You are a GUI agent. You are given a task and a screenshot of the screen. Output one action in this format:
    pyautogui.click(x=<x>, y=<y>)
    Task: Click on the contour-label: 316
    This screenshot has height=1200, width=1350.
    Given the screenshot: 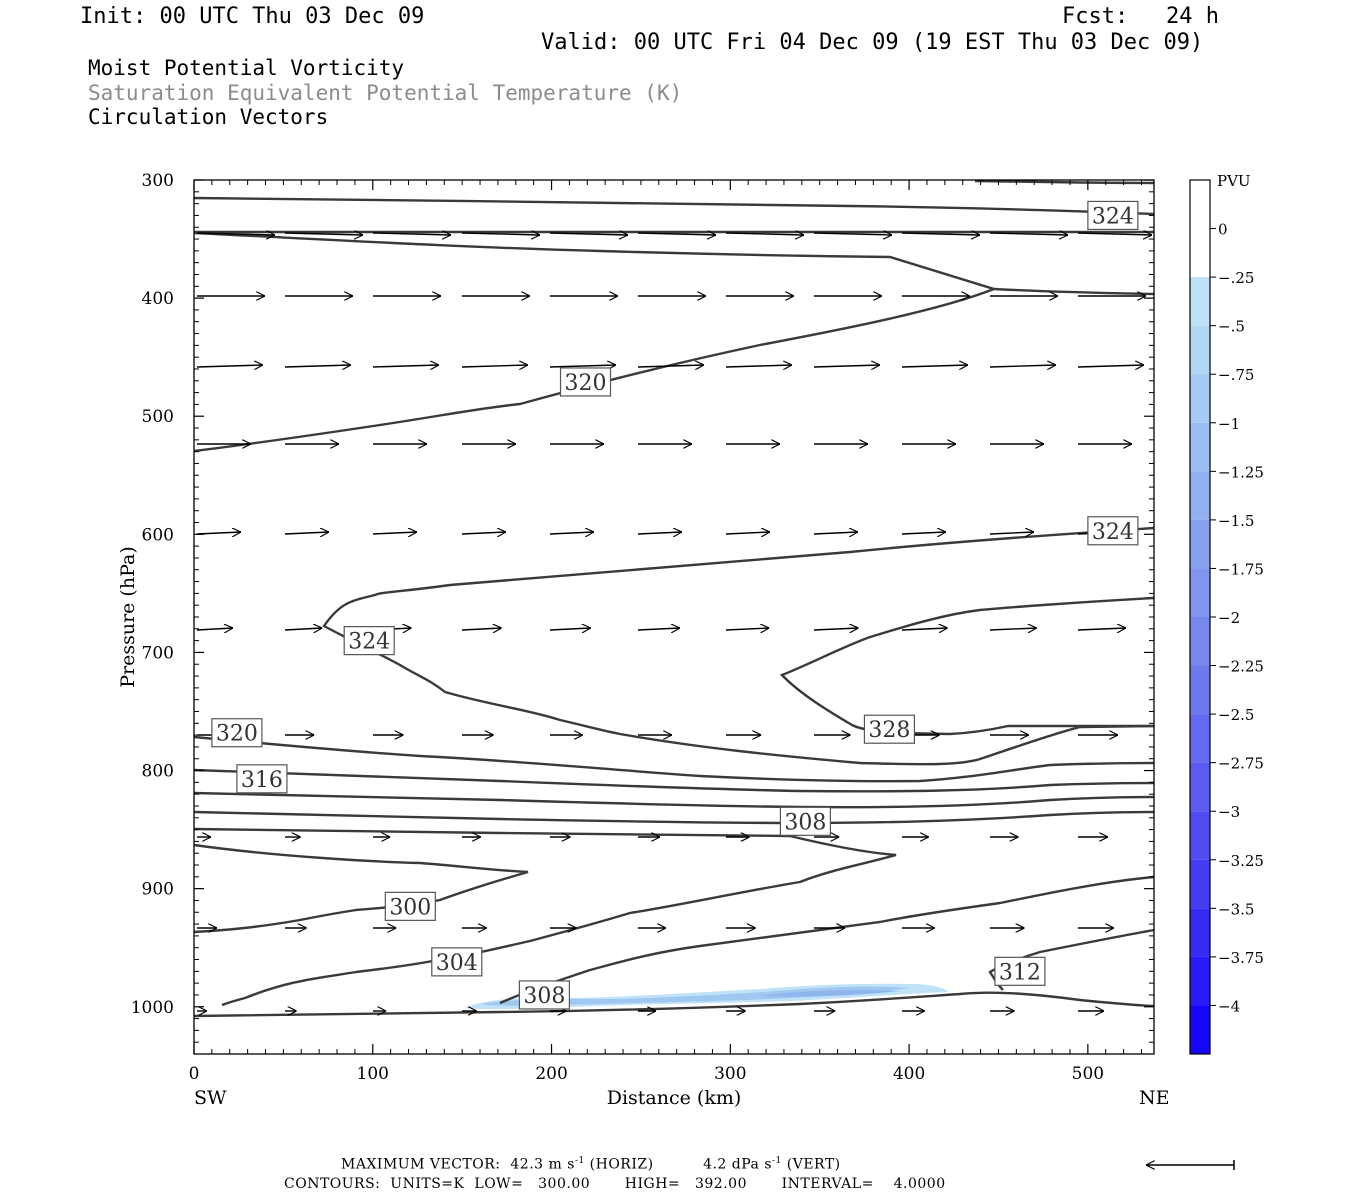 What is the action you would take?
    pyautogui.click(x=262, y=780)
    